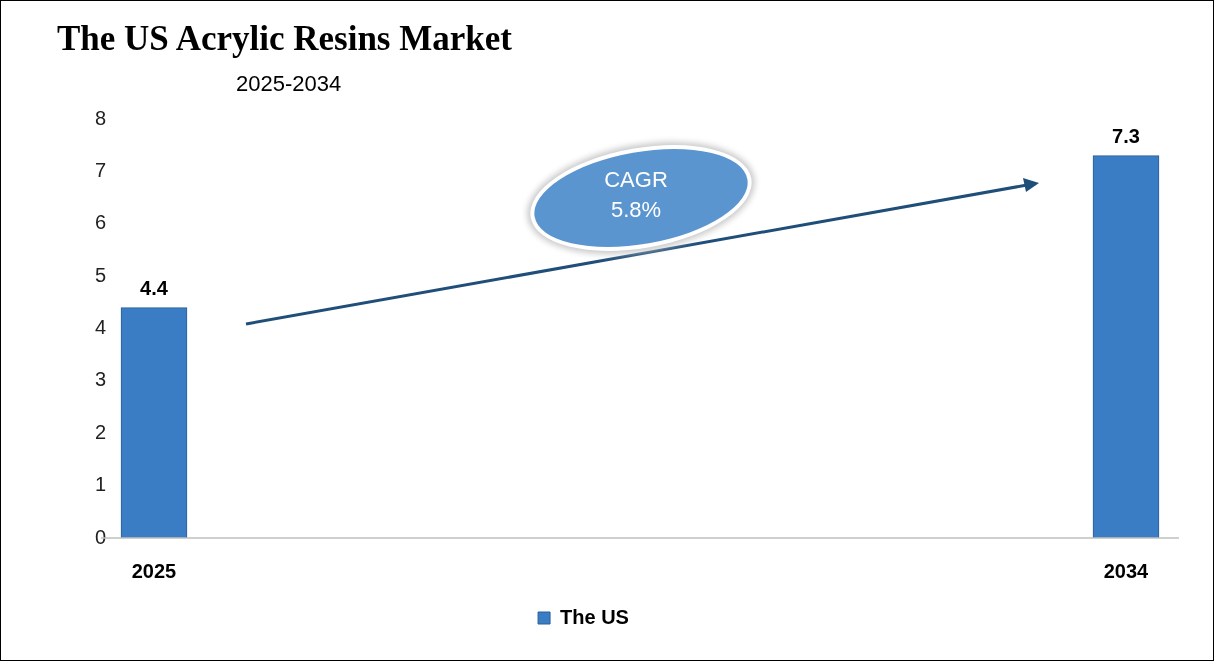 The width and height of the screenshot is (1216, 663). What do you see at coordinates (100, 274) in the screenshot?
I see `y-tick-label: 5` at bounding box center [100, 274].